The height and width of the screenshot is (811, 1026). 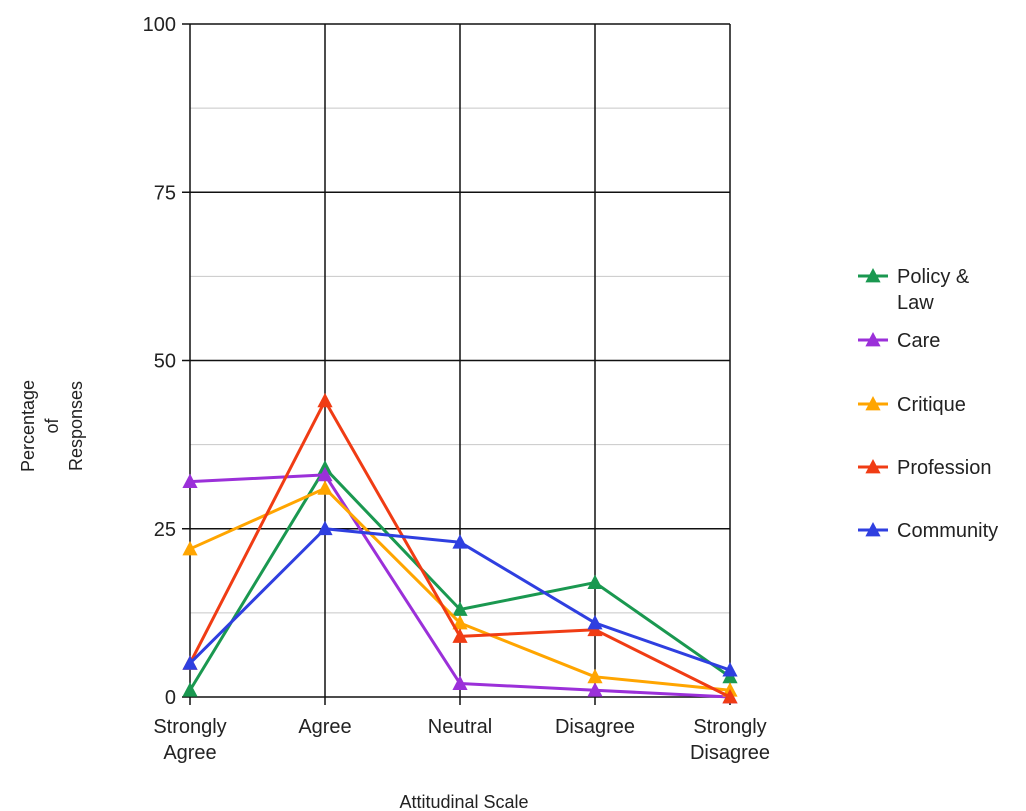 What do you see at coordinates (52, 426) in the screenshot?
I see `y-axis-title: Percentage of Responses` at bounding box center [52, 426].